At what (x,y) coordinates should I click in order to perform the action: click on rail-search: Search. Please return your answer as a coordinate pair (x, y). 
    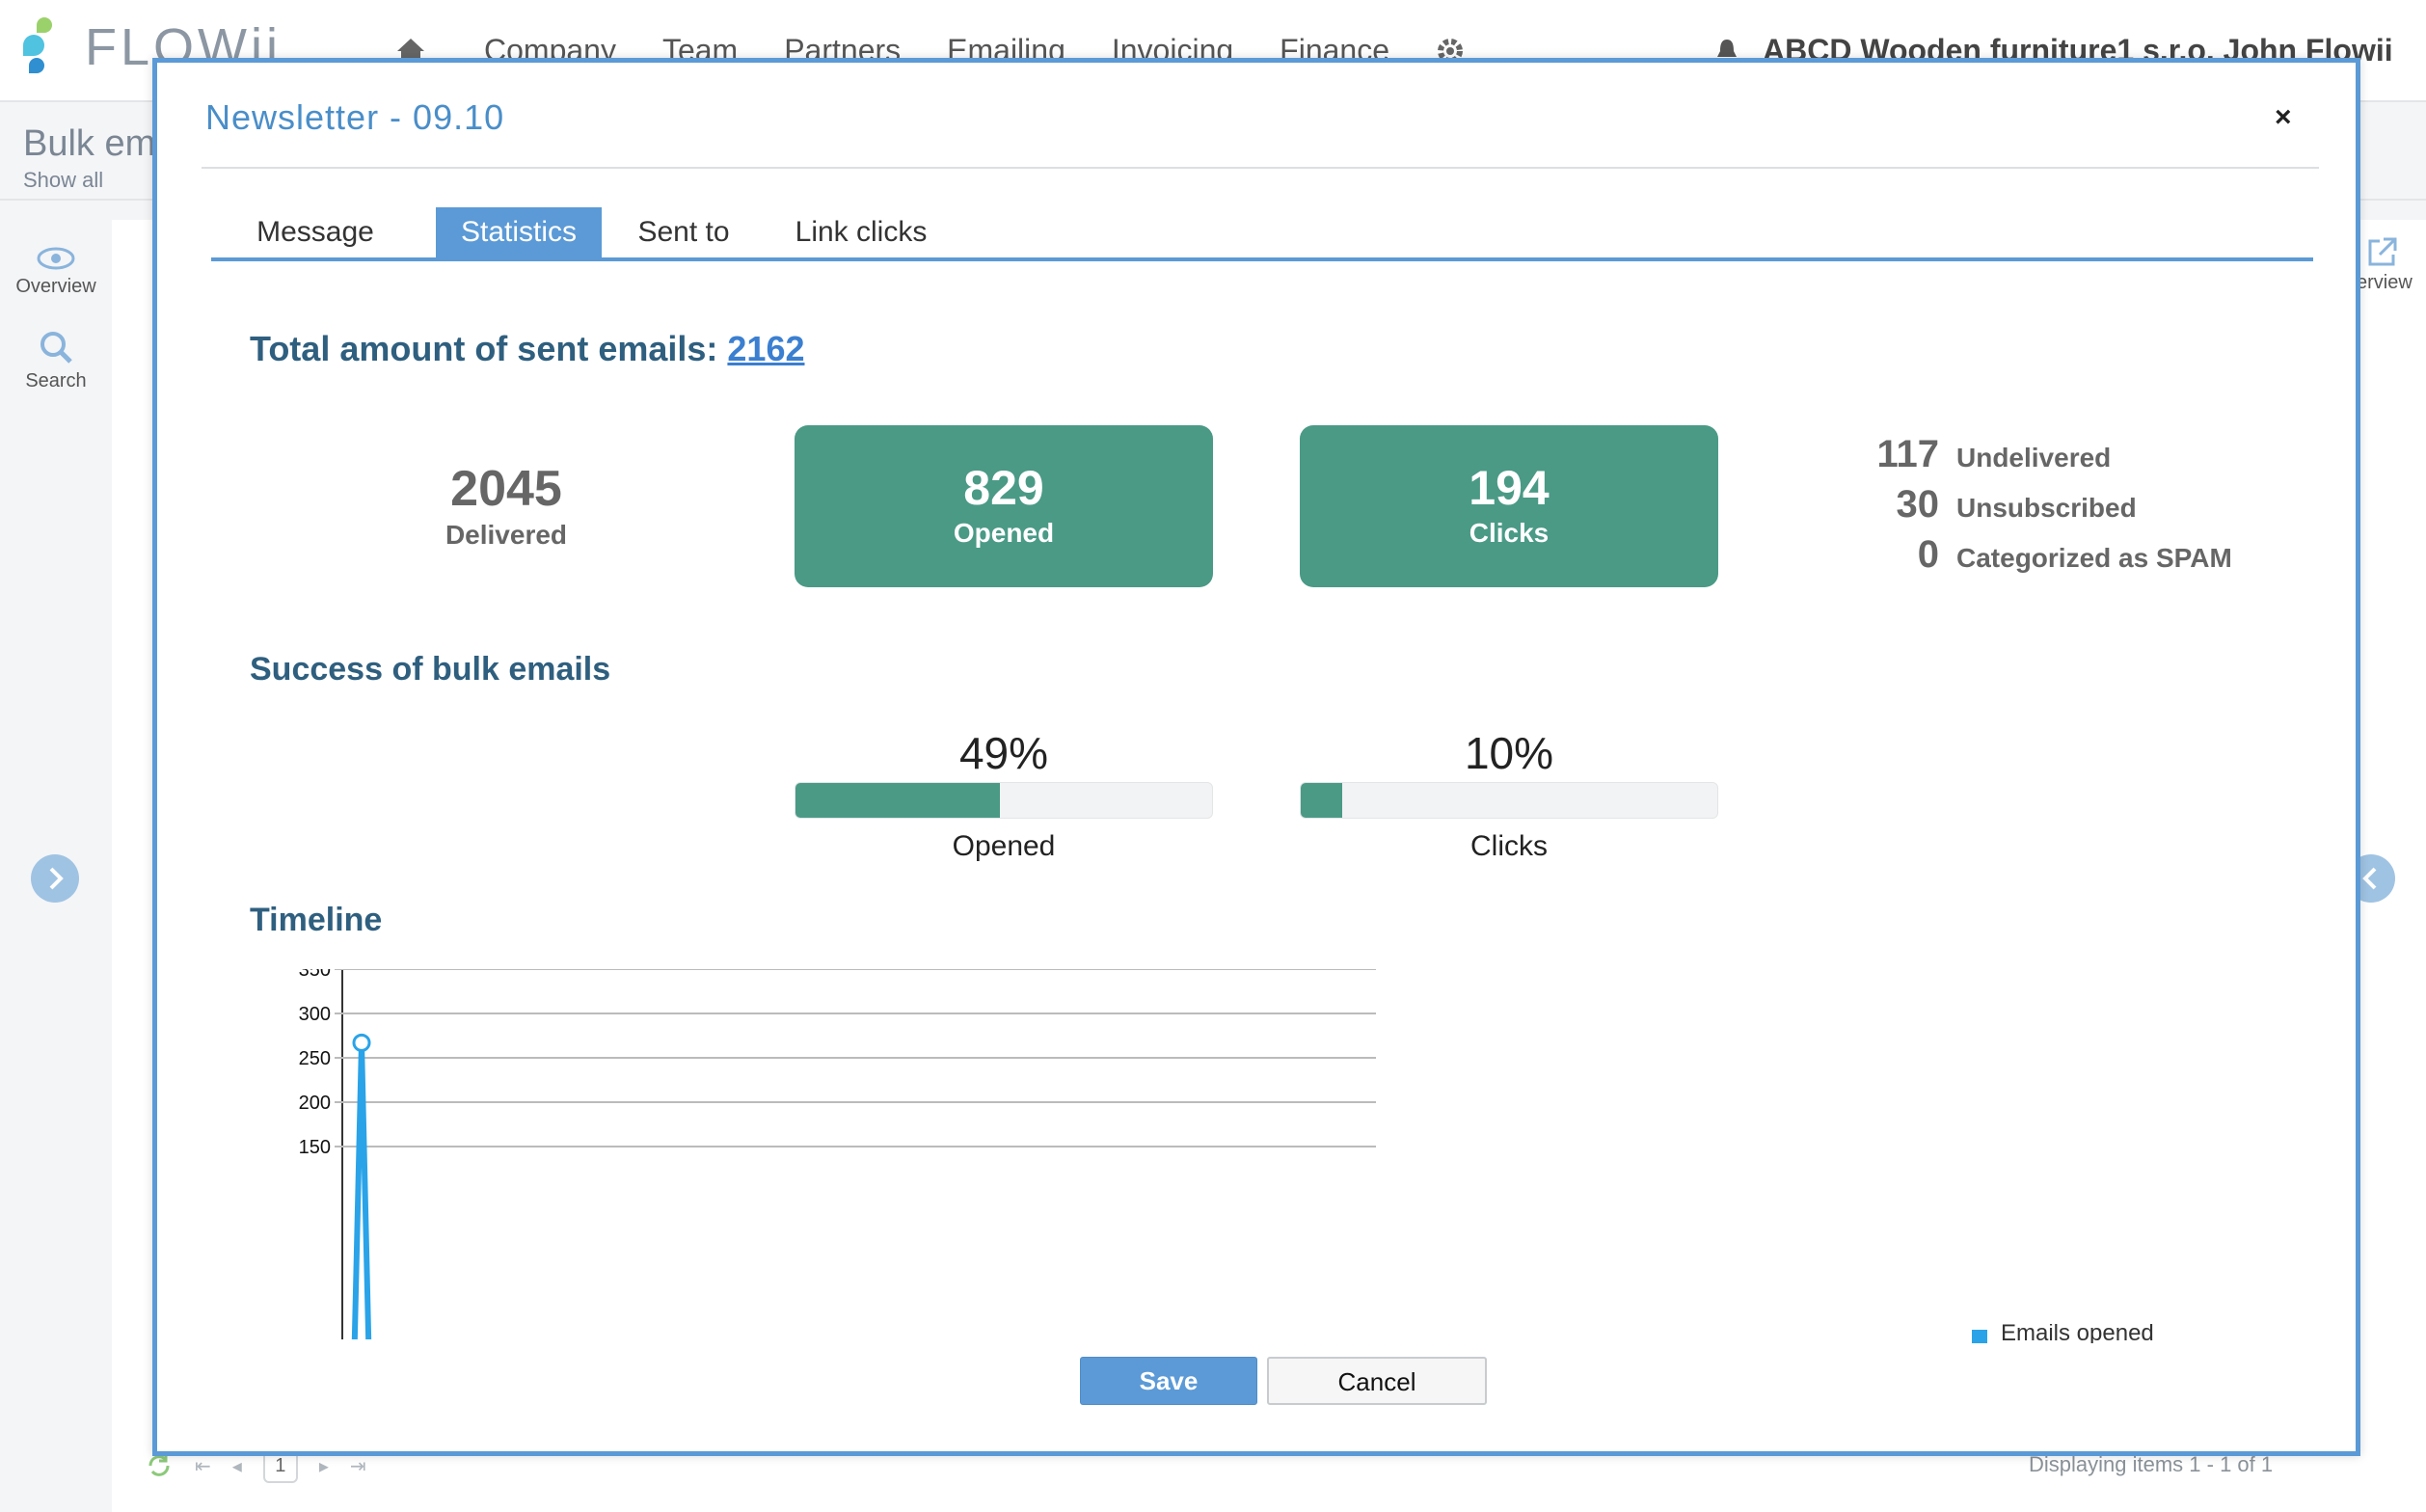
    Looking at the image, I should click on (56, 361).